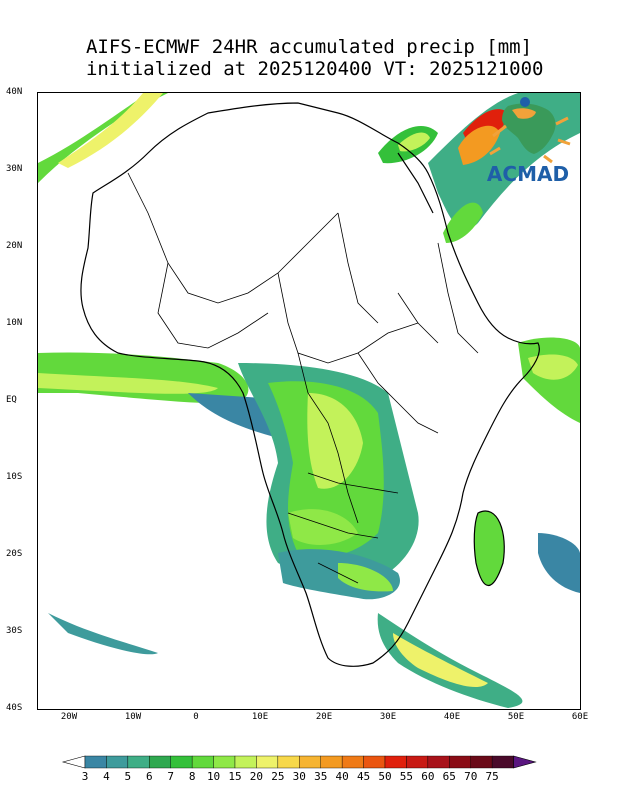 Image resolution: width=618 pixels, height=800 pixels. Describe the element at coordinates (525, 762) in the screenshot. I see `colorbar-over-arrow` at that location.